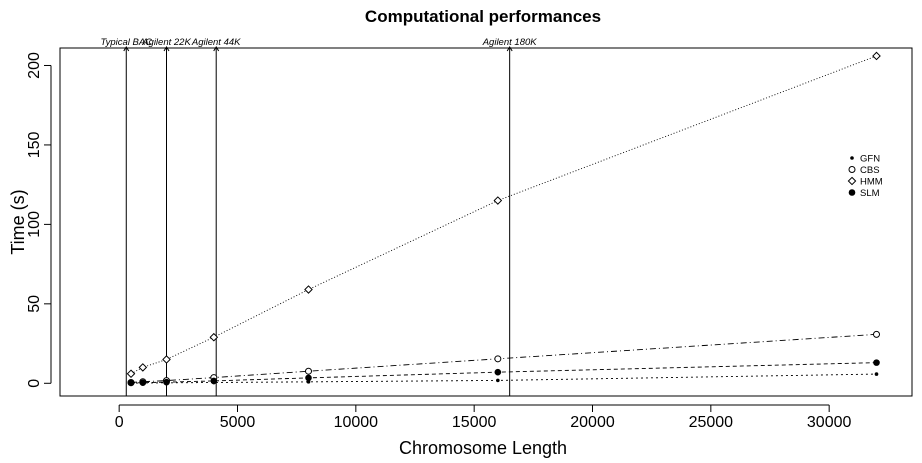 The height and width of the screenshot is (463, 922). Describe the element at coordinates (34, 144) in the screenshot. I see `y-tick-label-150: 150` at that location.